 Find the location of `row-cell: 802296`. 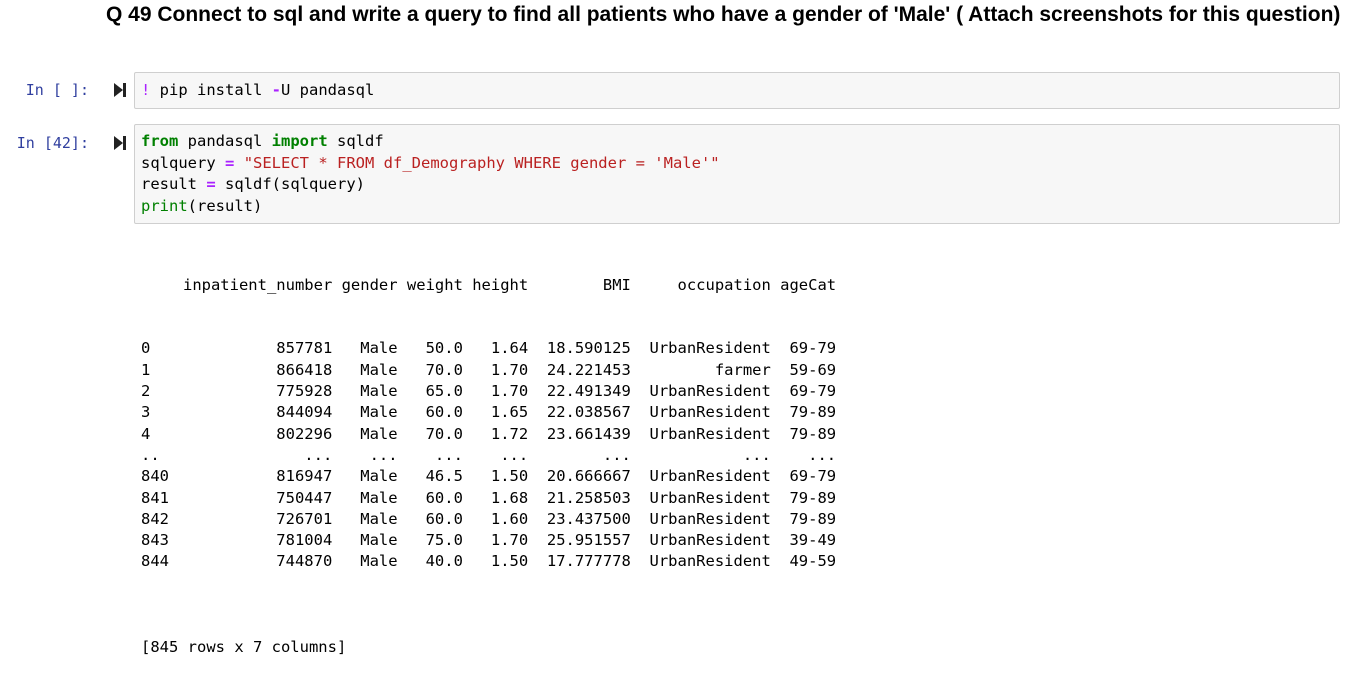

row-cell: 802296 is located at coordinates (304, 433).